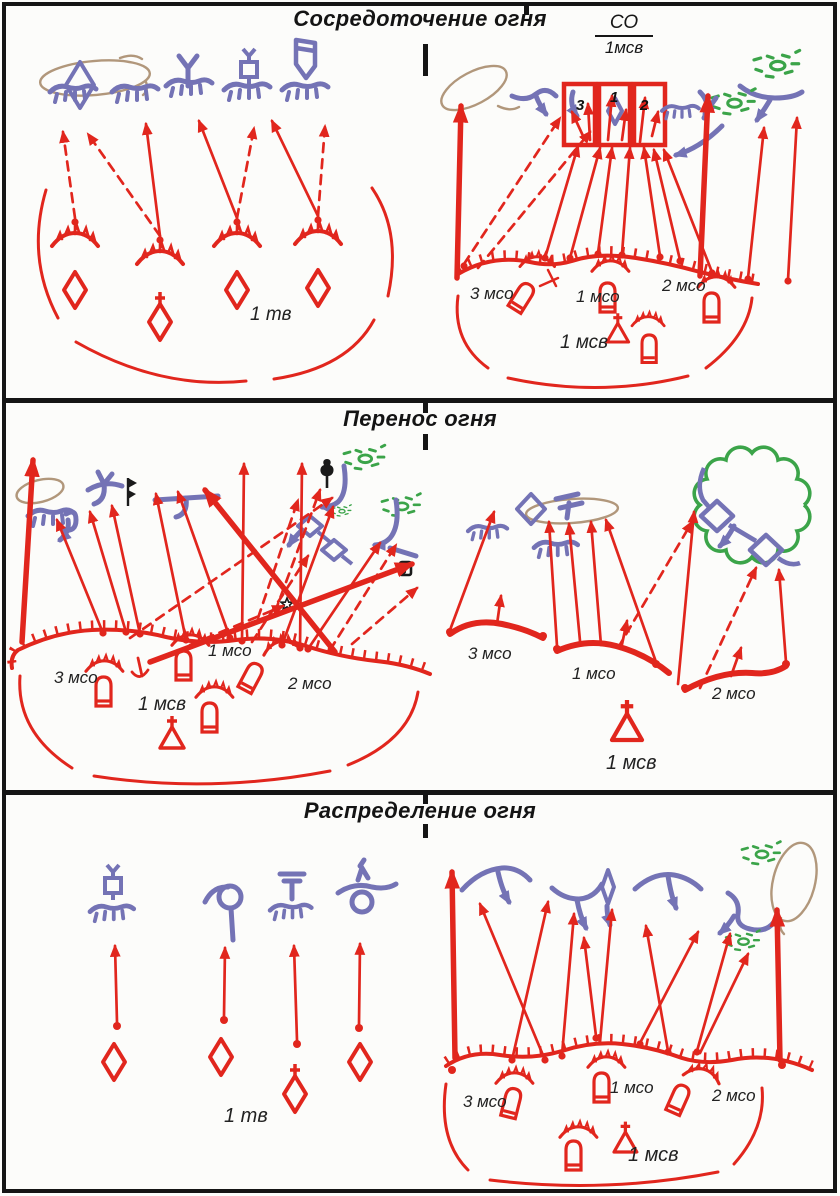 The height and width of the screenshot is (1196, 840). What do you see at coordinates (215, 285) in the screenshot?
I see `tank-platoon-group` at bounding box center [215, 285].